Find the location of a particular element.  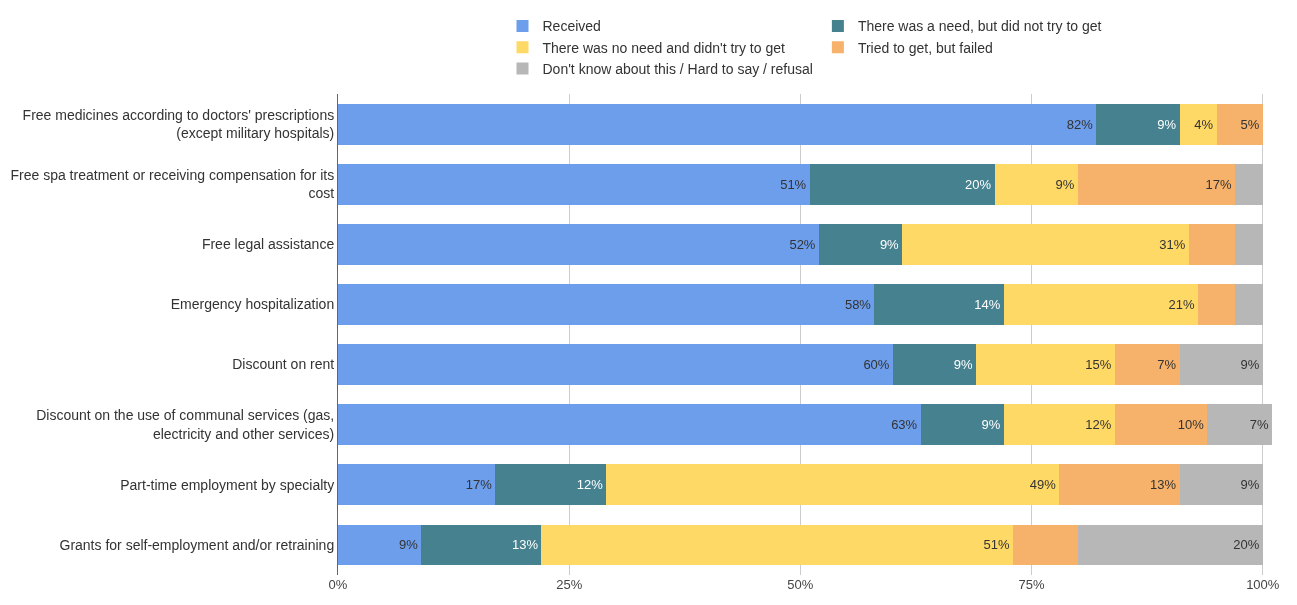

data-label: 4% is located at coordinates (1204, 124).